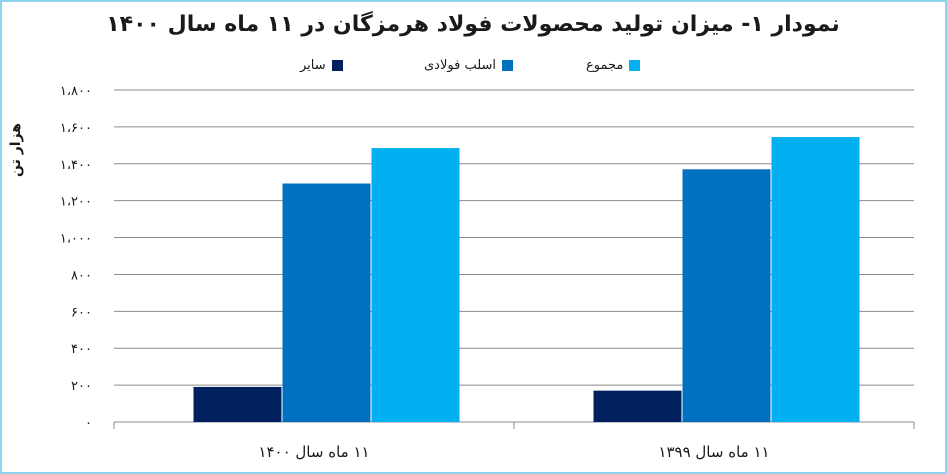 Image resolution: width=947 pixels, height=474 pixels. Describe the element at coordinates (81, 312) in the screenshot. I see `y-tick-label: ۶۰۰` at that location.